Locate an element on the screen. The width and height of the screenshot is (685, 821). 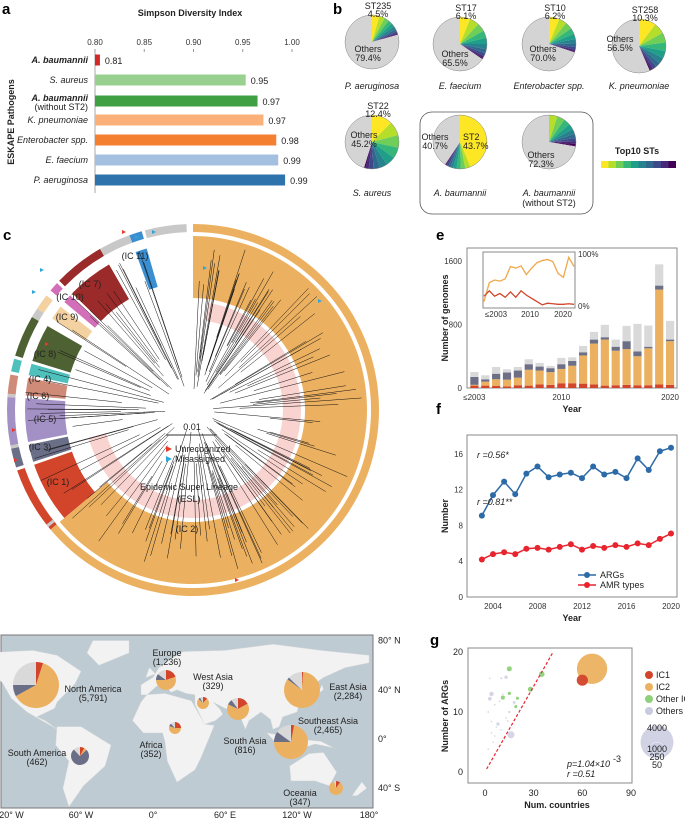
y-tick-label: 12 is located at coordinates (458, 490).